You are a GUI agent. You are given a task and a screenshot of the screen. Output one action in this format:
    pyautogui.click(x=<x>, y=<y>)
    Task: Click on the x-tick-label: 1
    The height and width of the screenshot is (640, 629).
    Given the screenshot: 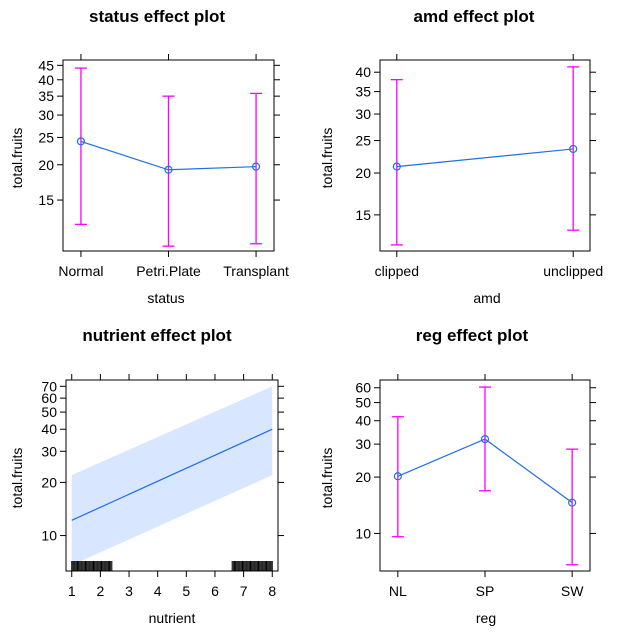 What is the action you would take?
    pyautogui.click(x=72, y=591)
    